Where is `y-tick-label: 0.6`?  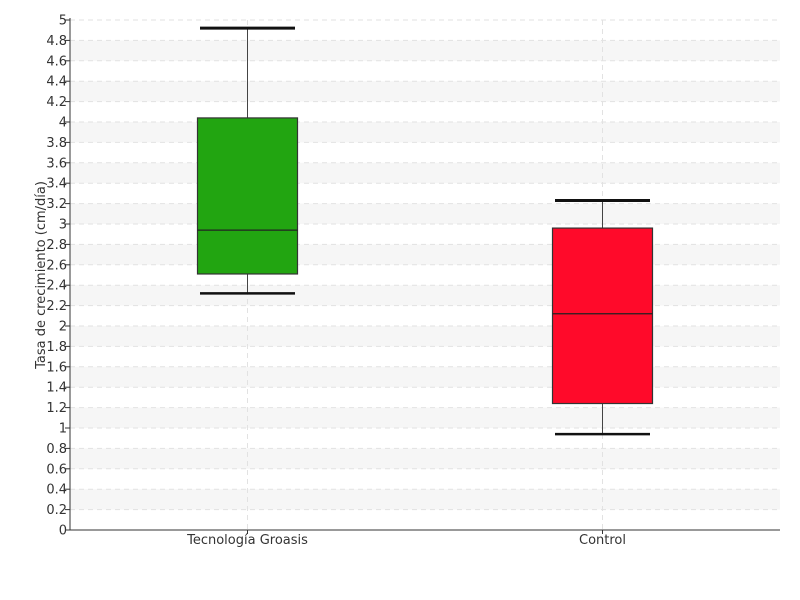
y-tick-label: 0.6 is located at coordinates (56, 469).